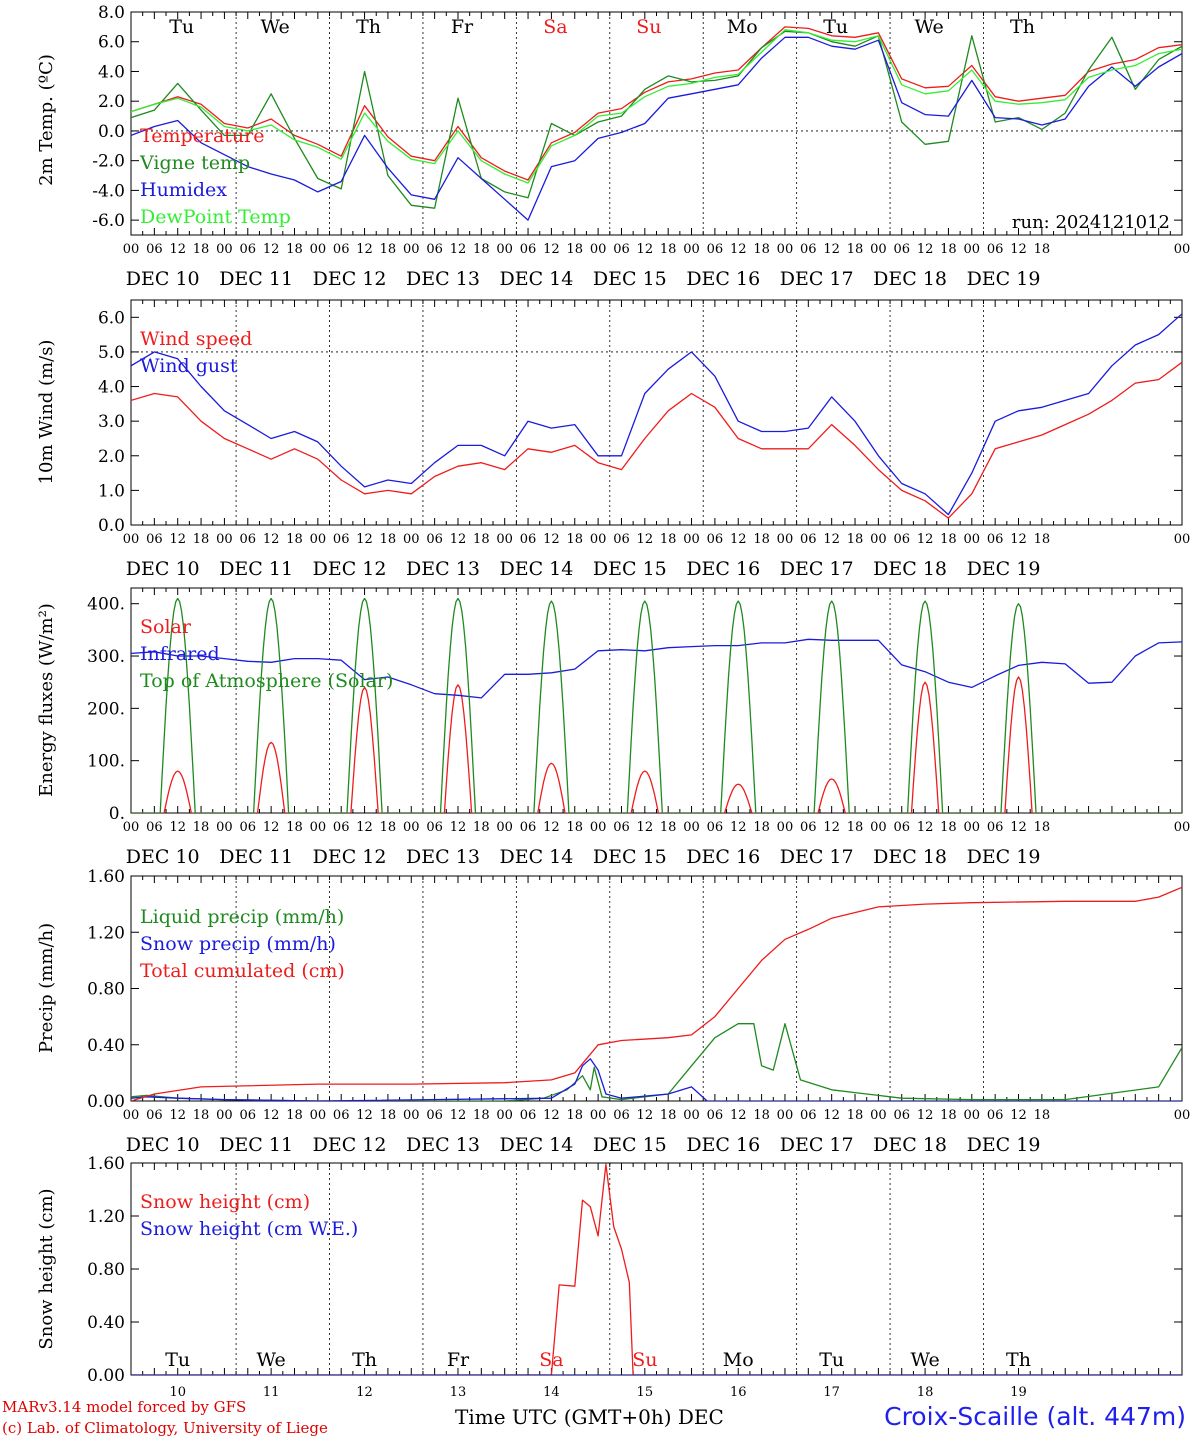 The width and height of the screenshot is (1194, 1444). Describe the element at coordinates (271, 1392) in the screenshot. I see `day-number-label: 11` at that location.